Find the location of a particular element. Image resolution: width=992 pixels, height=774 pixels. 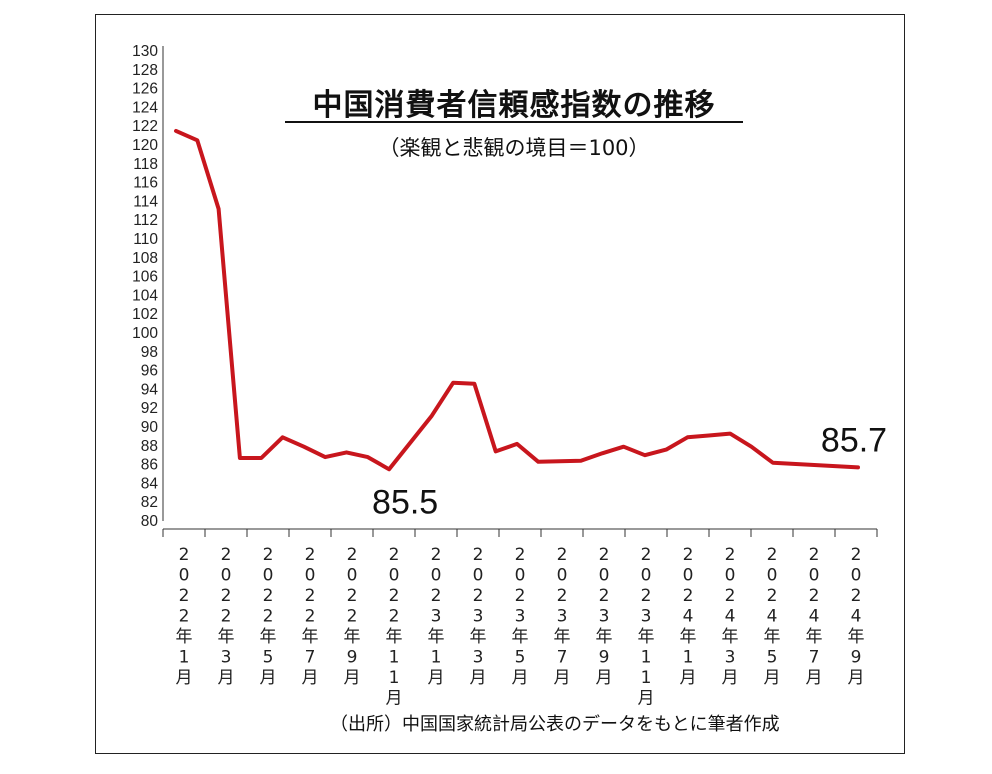

y-tick-label: 104 is located at coordinates (145, 295).